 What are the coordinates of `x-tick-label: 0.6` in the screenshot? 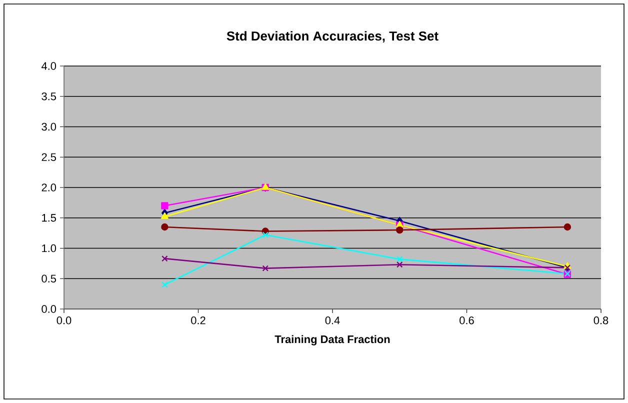 It's located at (467, 320).